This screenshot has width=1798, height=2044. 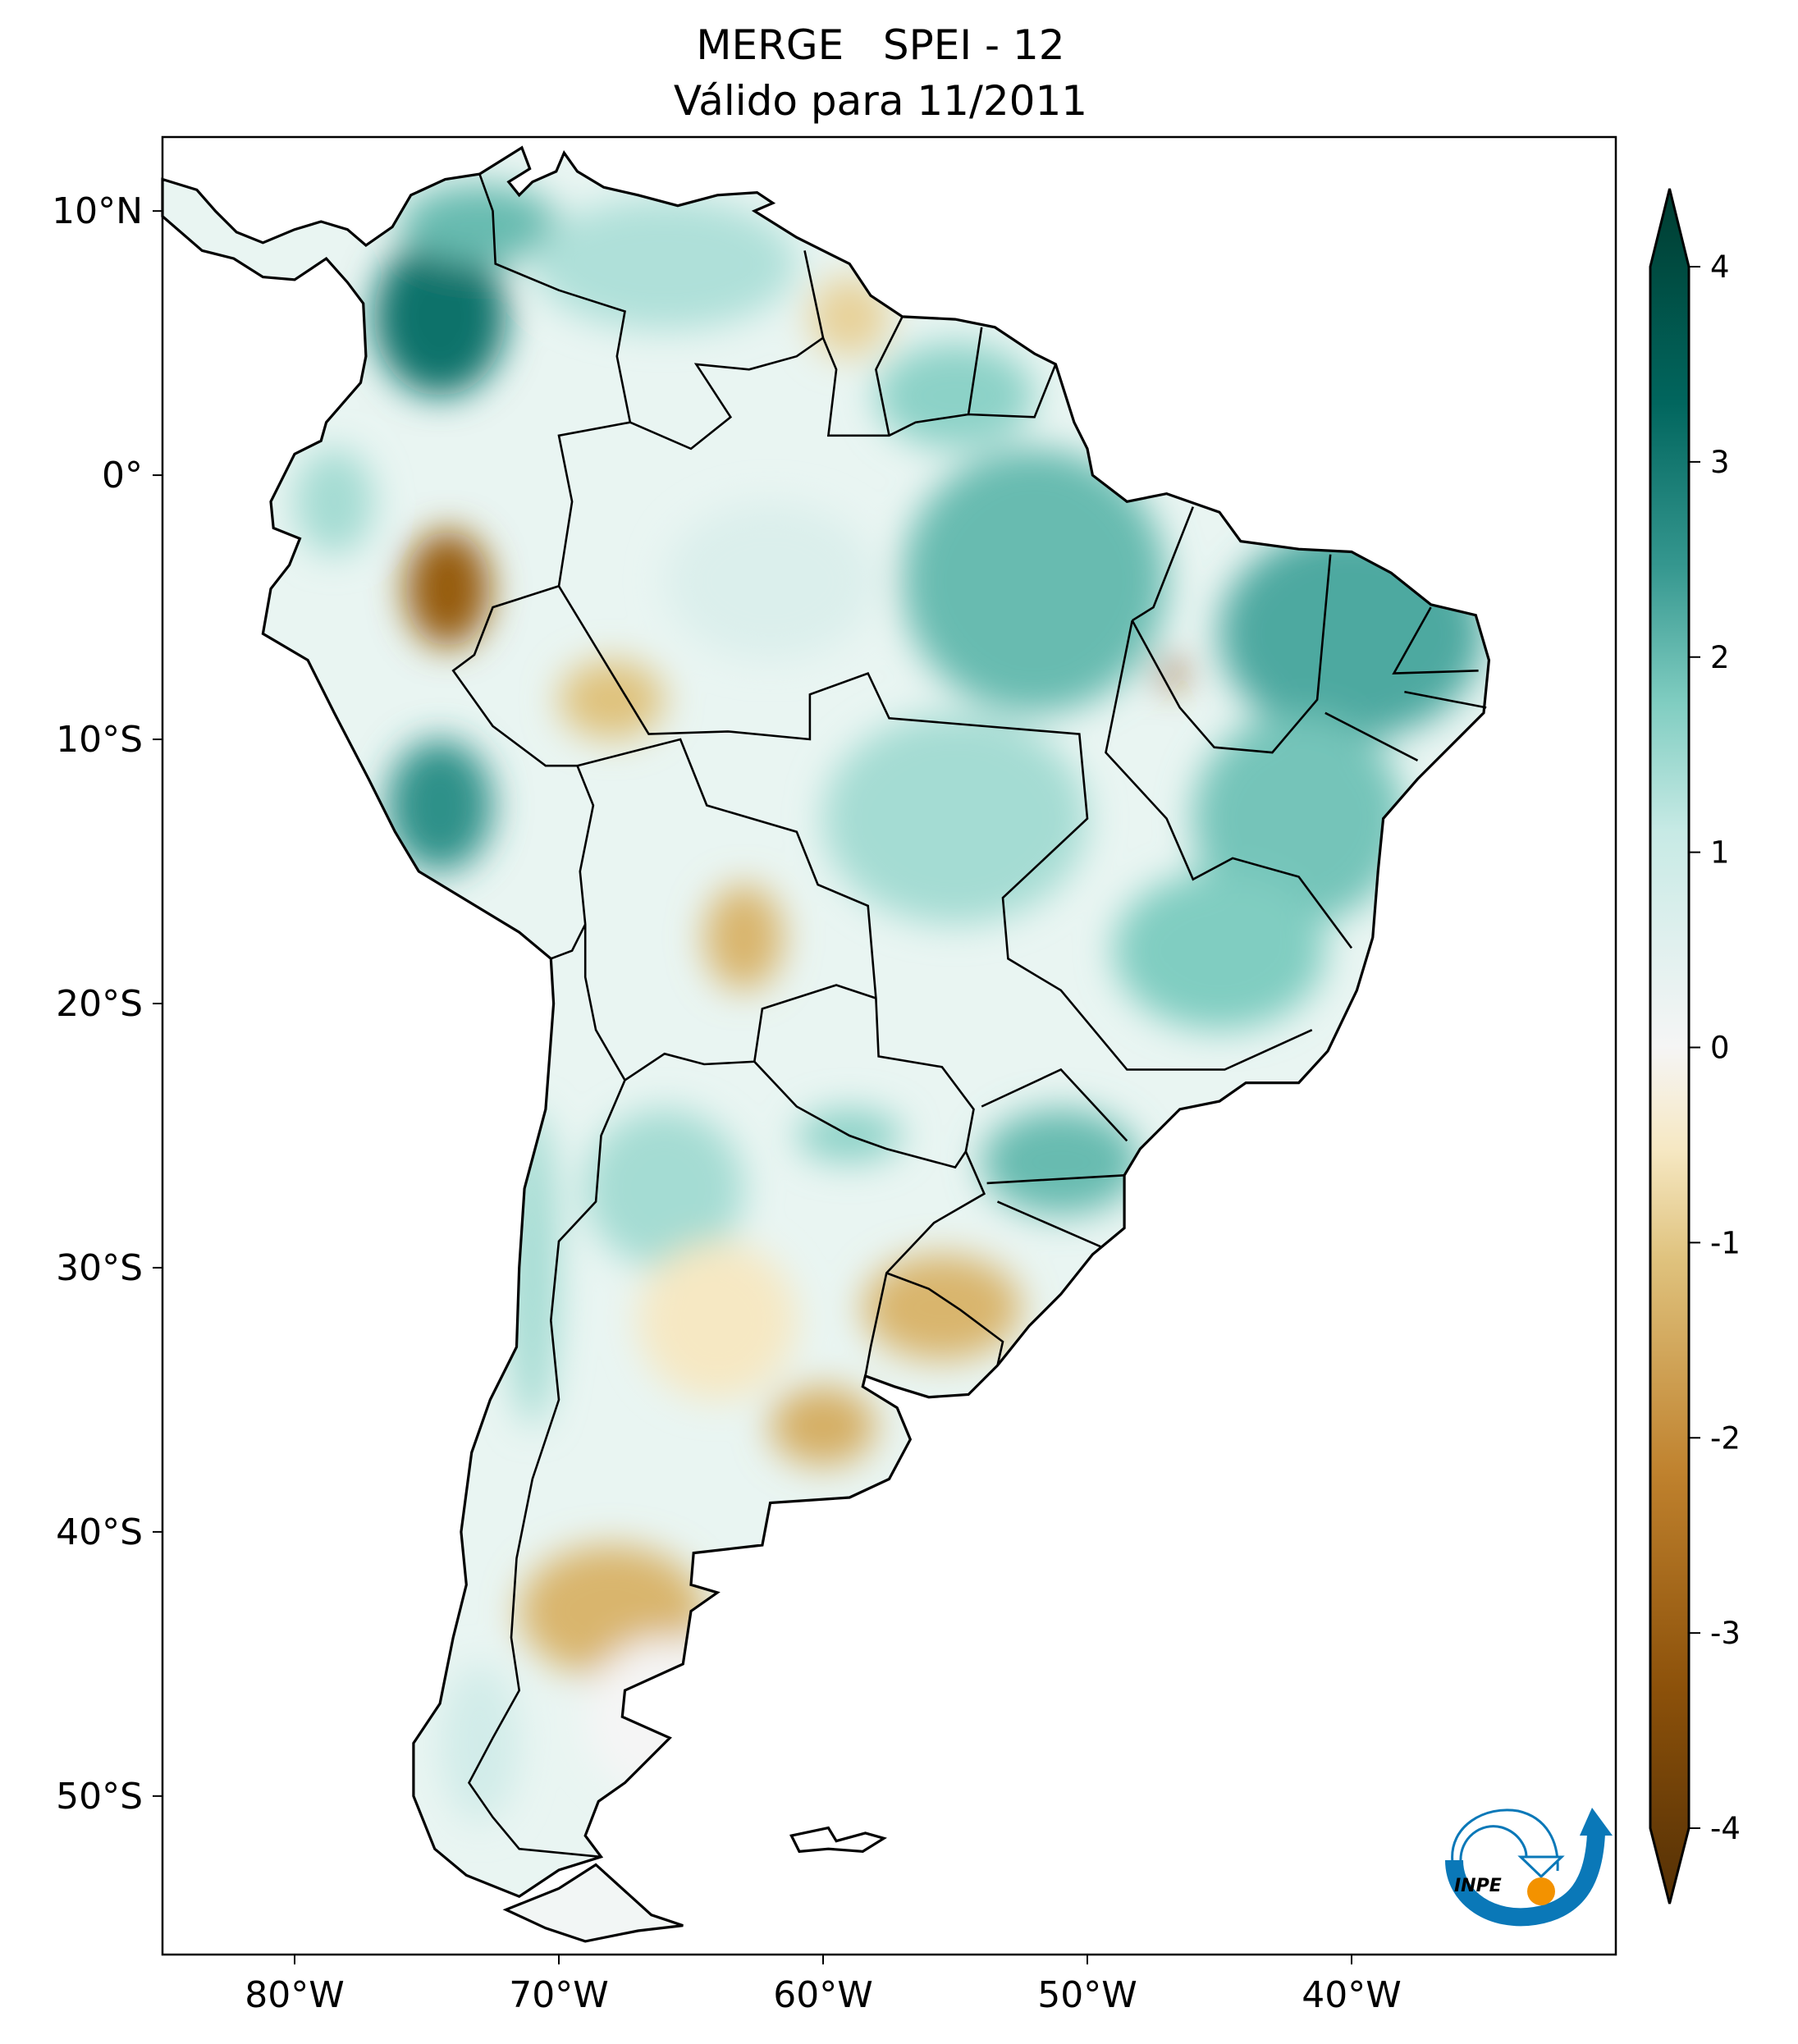 I want to click on colorbar-tick-label: 4, so click(x=1720, y=267).